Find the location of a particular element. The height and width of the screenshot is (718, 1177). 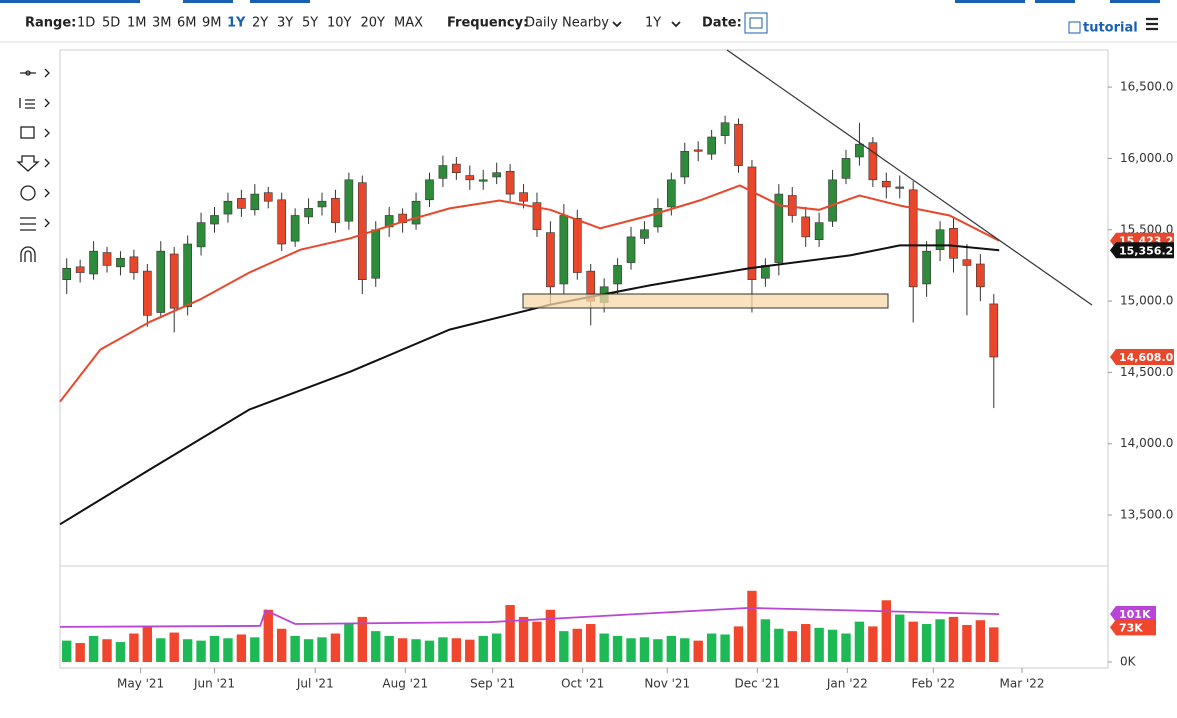

y-tick-label: 14,000.0 is located at coordinates (1146, 443).